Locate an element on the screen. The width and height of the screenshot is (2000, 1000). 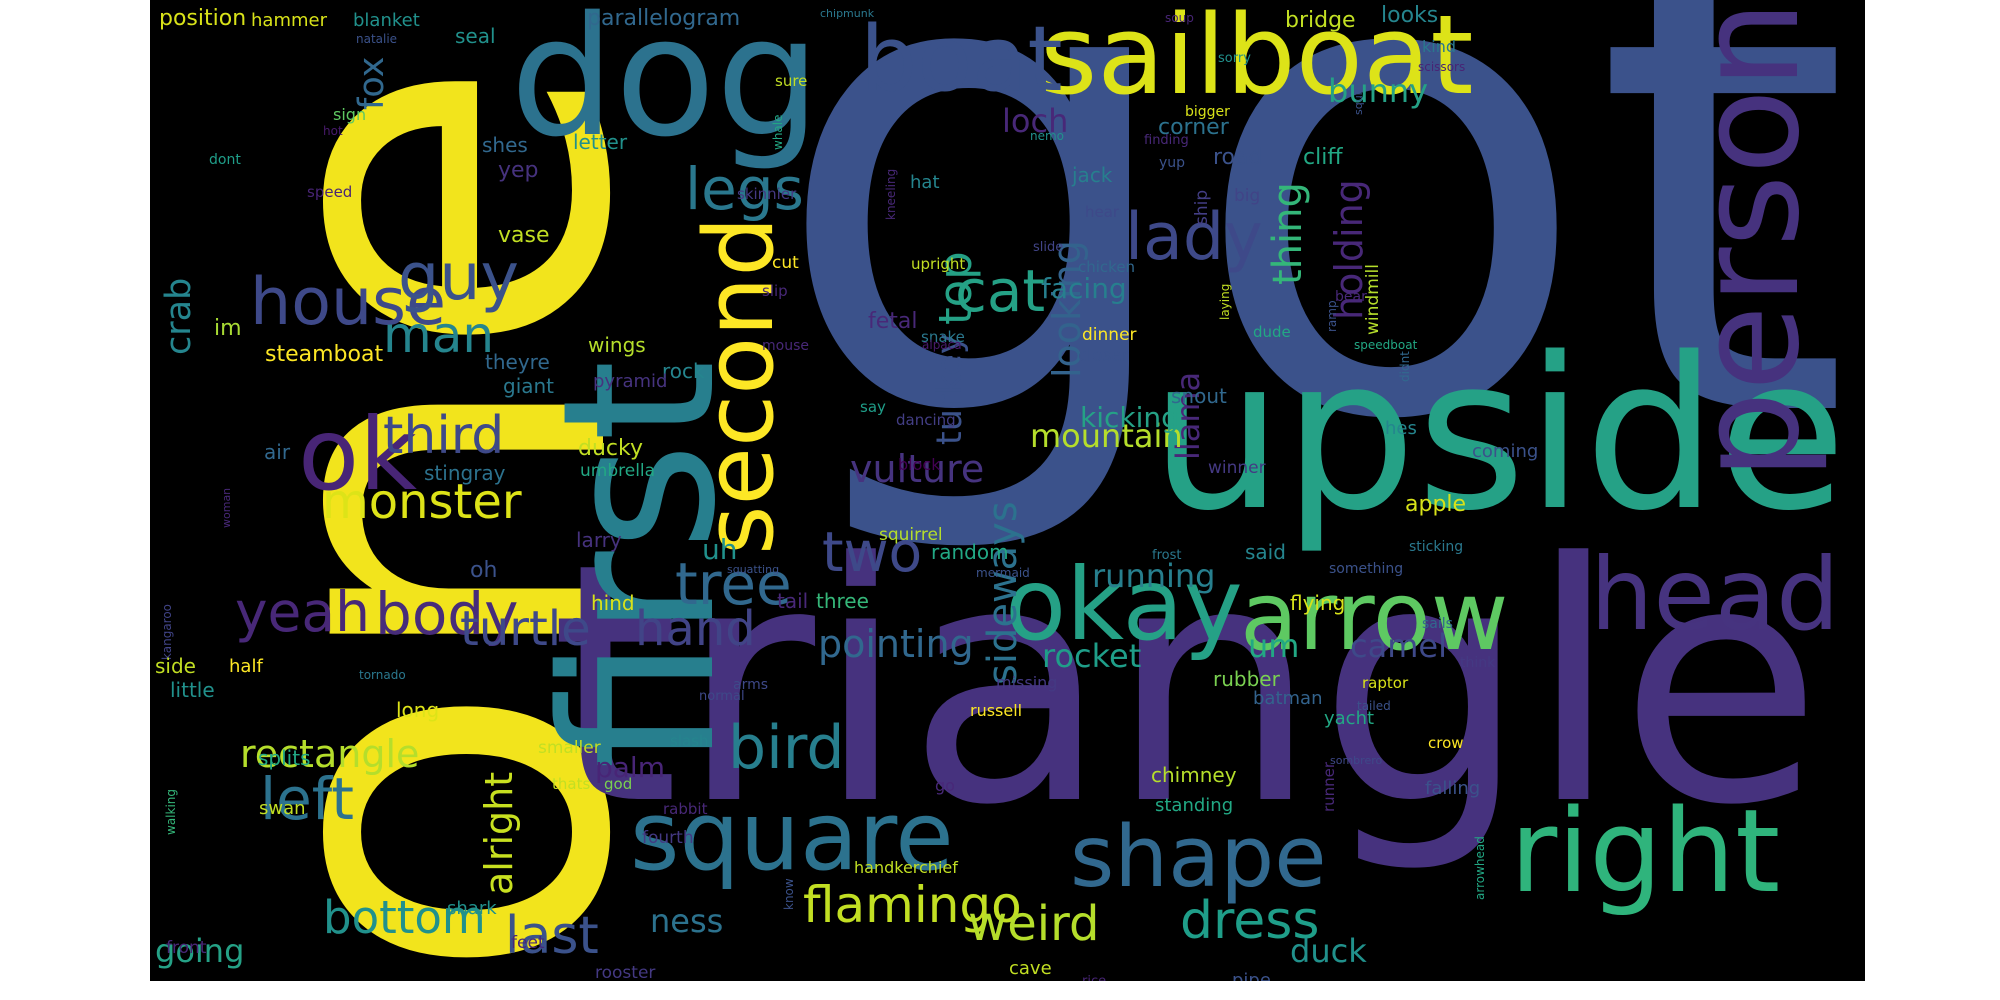
word-bottom: bottom is located at coordinates (404, 917).